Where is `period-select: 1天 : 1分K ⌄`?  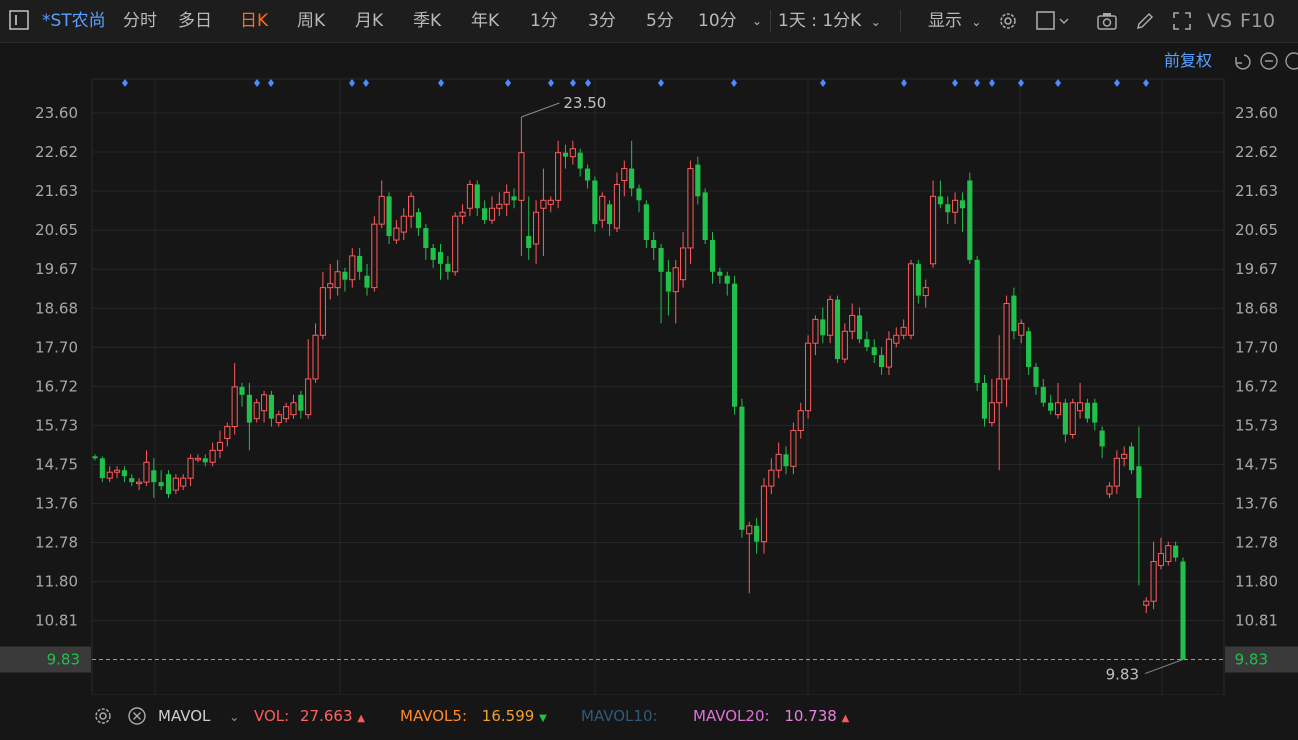 period-select: 1天 : 1分K ⌄ is located at coordinates (829, 21).